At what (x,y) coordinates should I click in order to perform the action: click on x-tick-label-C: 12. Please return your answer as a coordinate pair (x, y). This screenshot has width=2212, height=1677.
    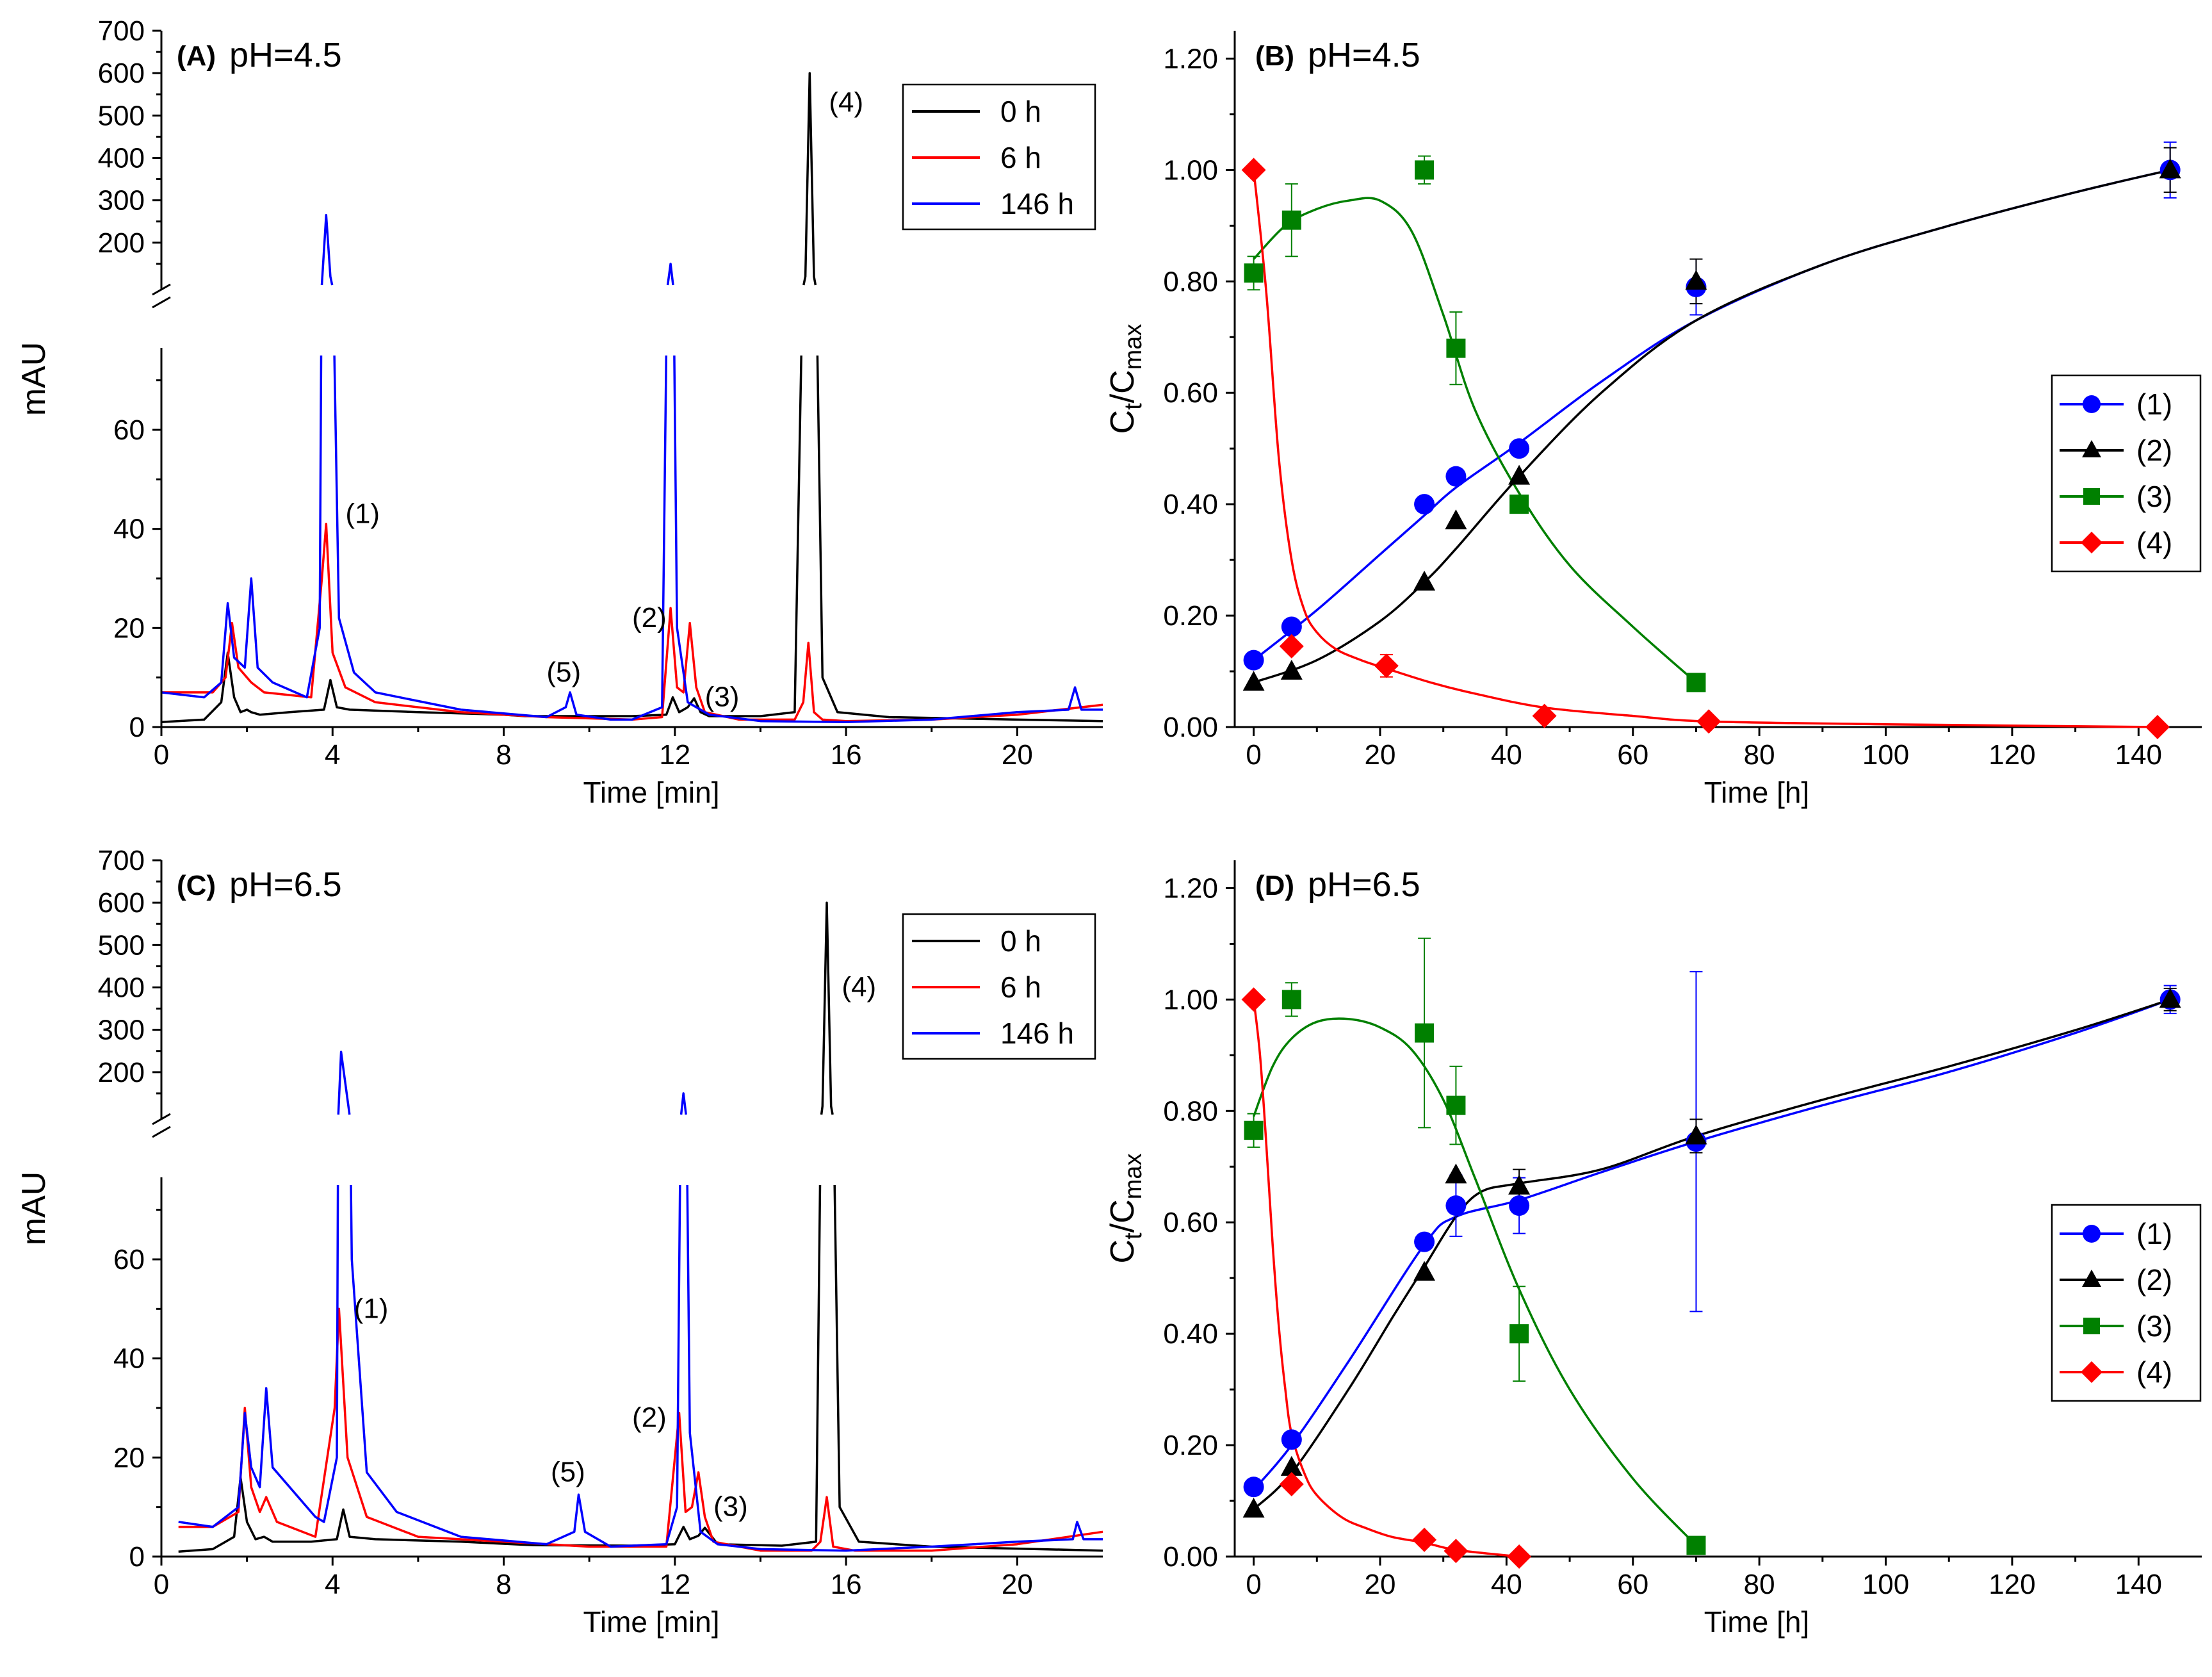
    Looking at the image, I should click on (674, 1584).